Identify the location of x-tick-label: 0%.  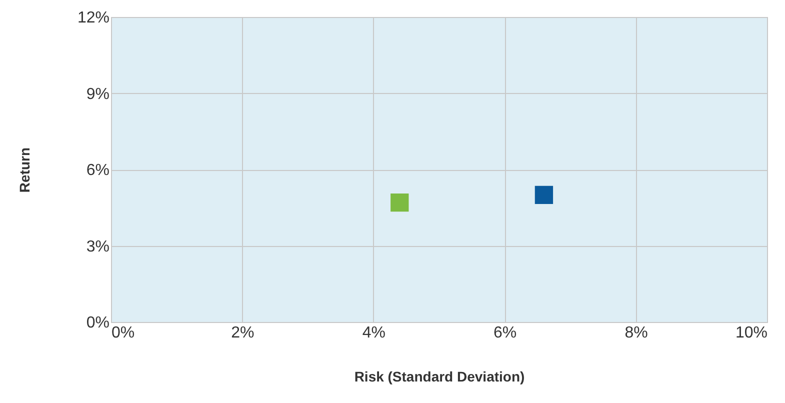
(123, 333).